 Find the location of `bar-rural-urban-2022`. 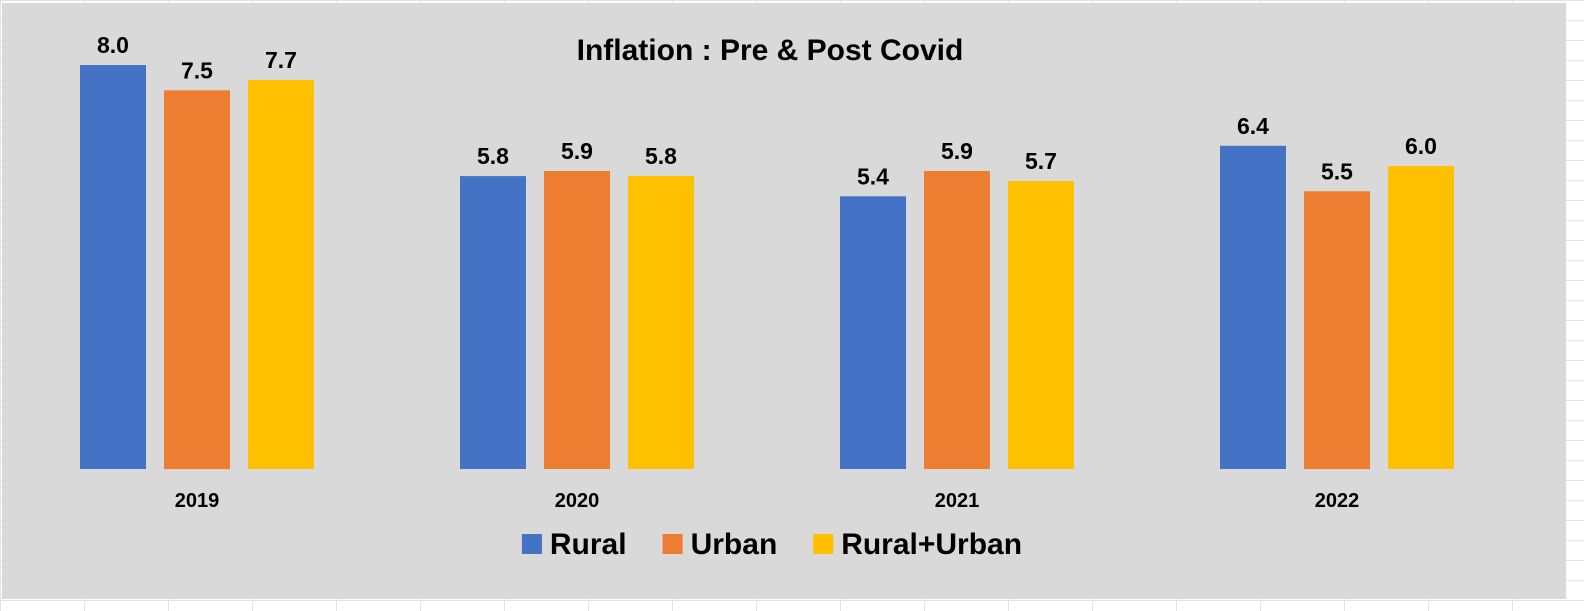

bar-rural-urban-2022 is located at coordinates (1421, 317).